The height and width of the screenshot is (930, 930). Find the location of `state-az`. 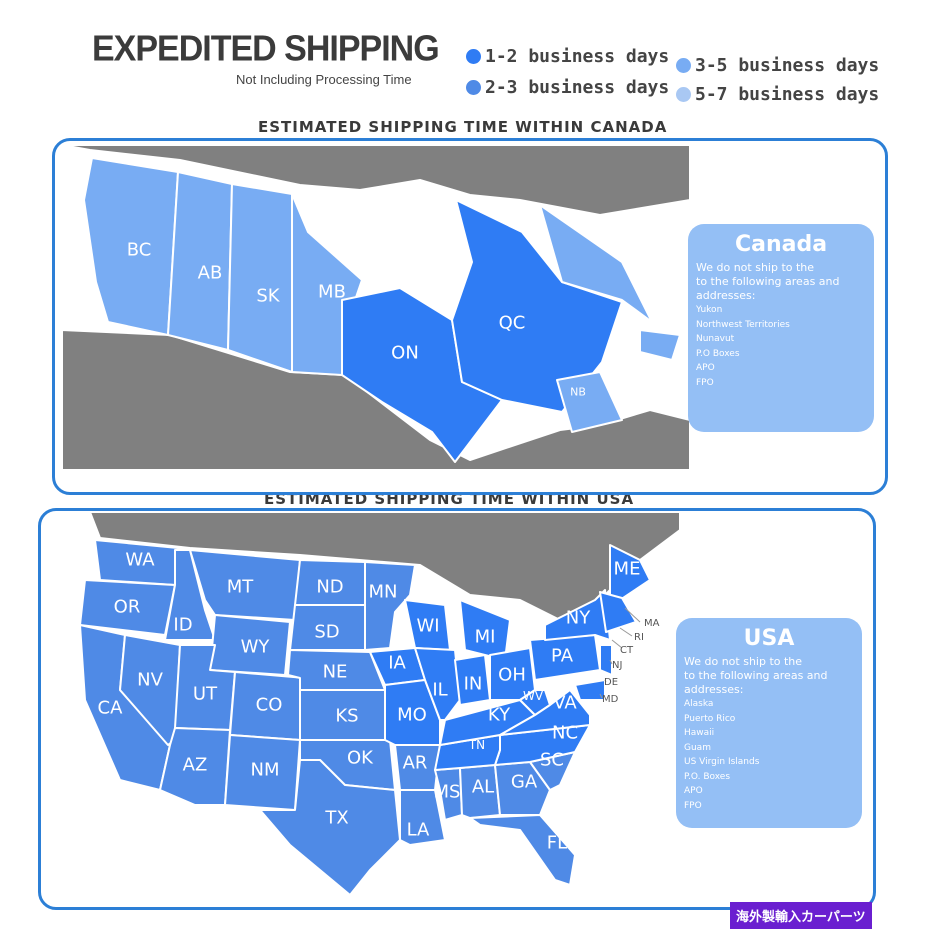

state-az is located at coordinates (195, 766).